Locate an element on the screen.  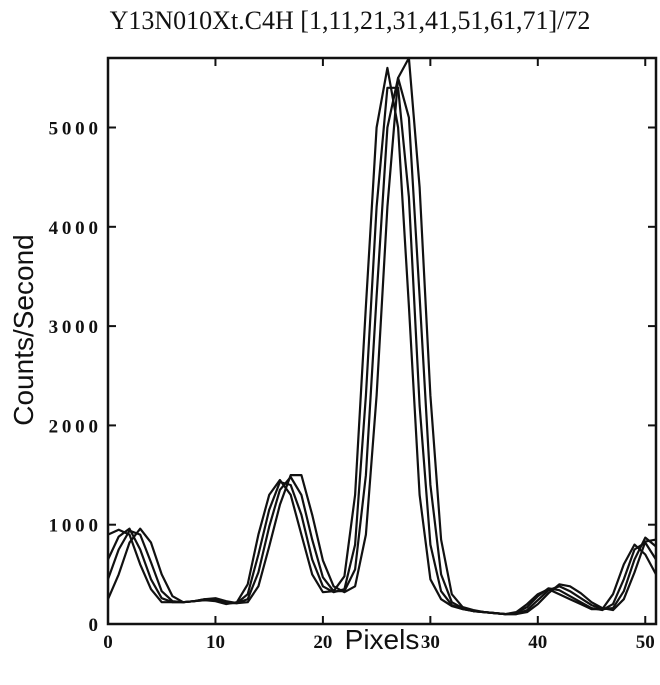
x-tick-label: 50 is located at coordinates (645, 642).